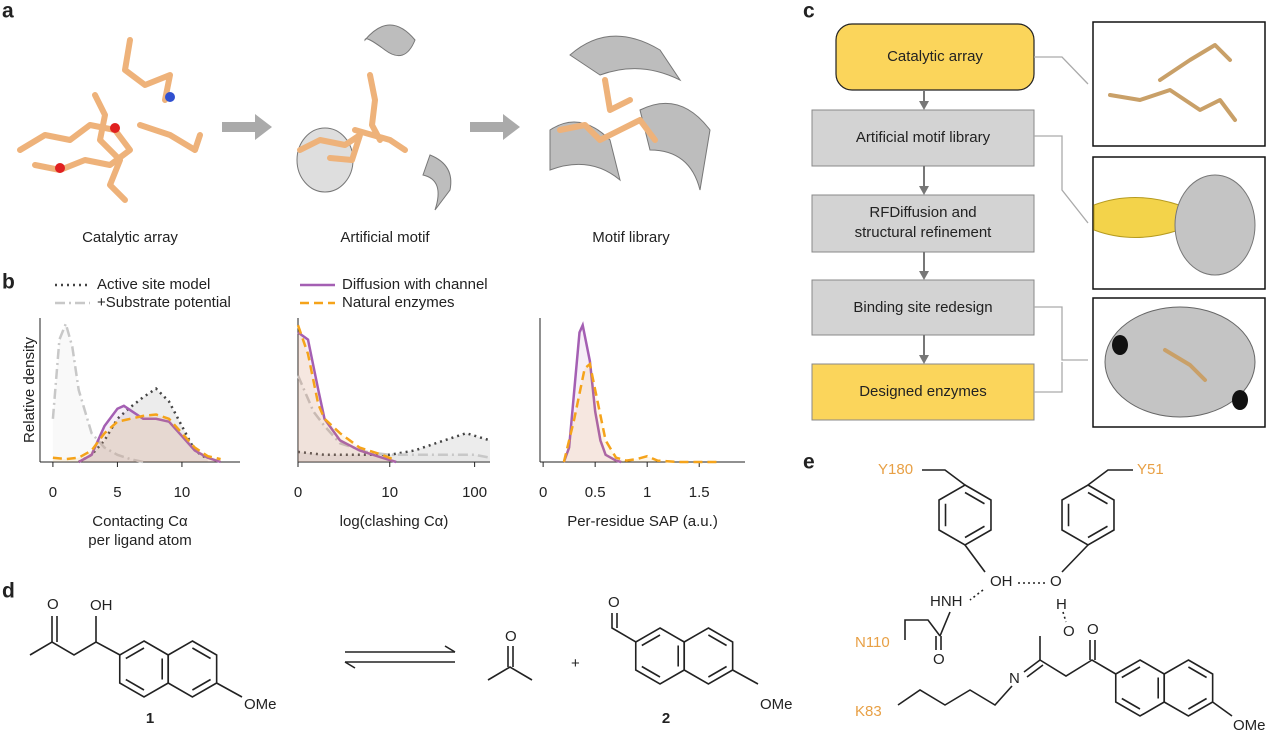 The height and width of the screenshot is (737, 1269). What do you see at coordinates (385, 237) in the screenshot?
I see `image-caption: Artificial motif` at bounding box center [385, 237].